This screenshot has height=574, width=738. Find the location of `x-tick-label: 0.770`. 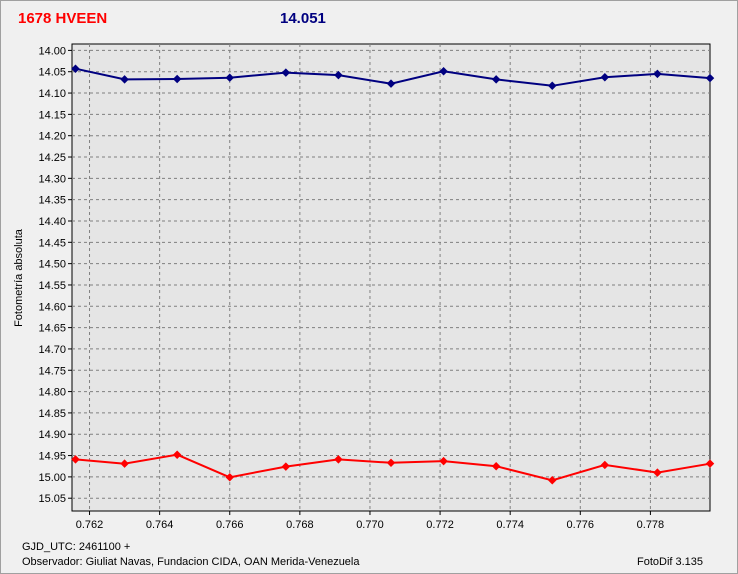

x-tick-label: 0.770 is located at coordinates (370, 525).